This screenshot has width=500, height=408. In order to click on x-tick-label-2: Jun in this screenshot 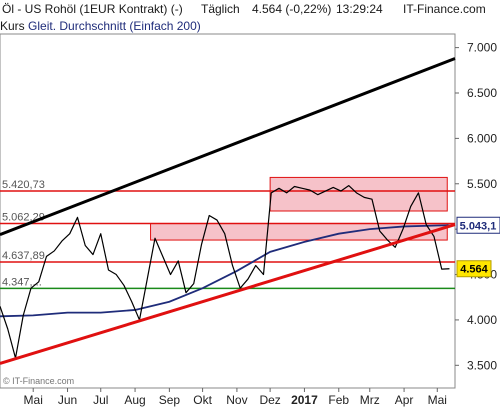, I will do `click(67, 400)`.